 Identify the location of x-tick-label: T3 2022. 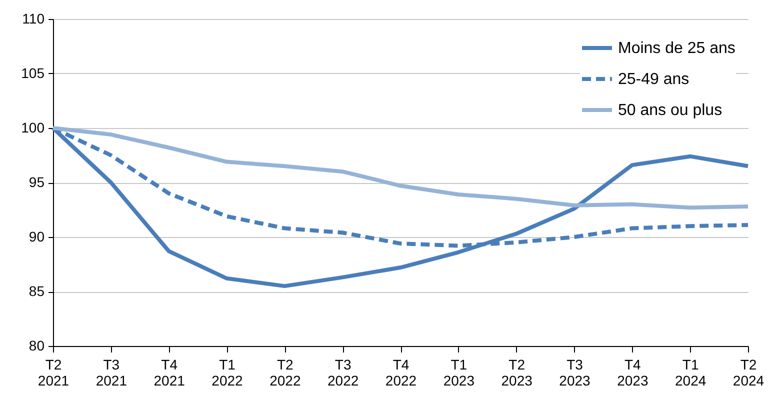
(343, 372).